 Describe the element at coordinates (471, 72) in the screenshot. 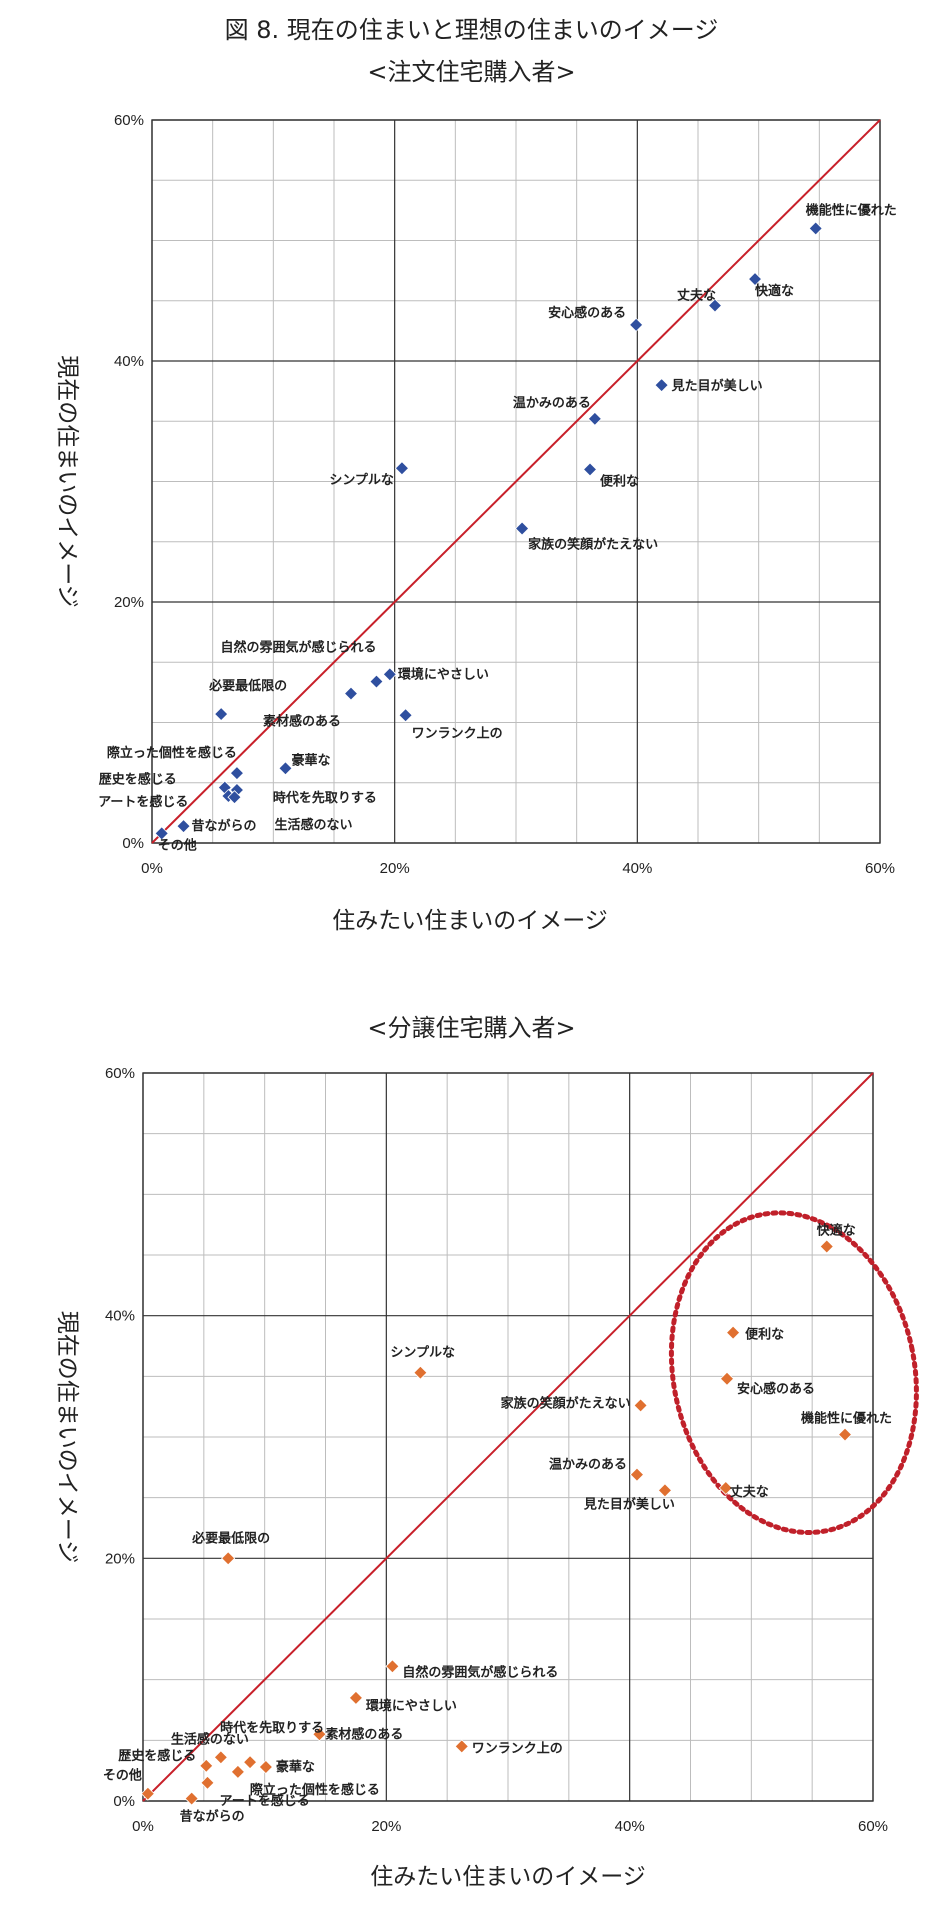

I see `chart-1-title: <注文住宅購入者>` at that location.